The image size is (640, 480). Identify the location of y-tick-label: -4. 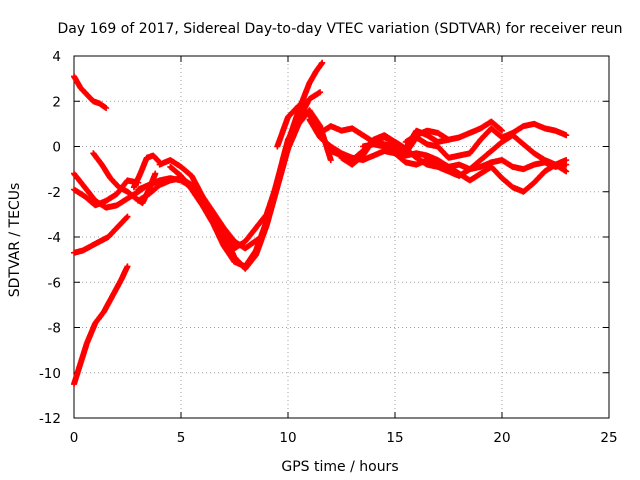
(54, 238).